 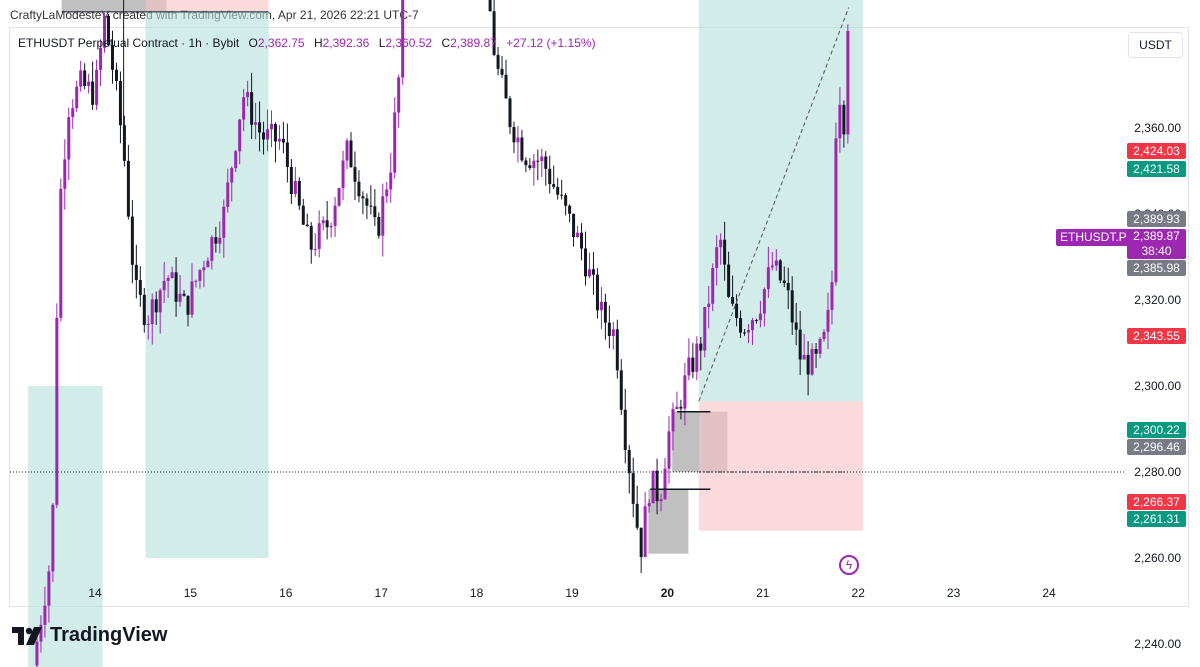 I want to click on time-axis: 14 15 16 17 18 19 20 21 22 23 24, so click(x=572, y=593).